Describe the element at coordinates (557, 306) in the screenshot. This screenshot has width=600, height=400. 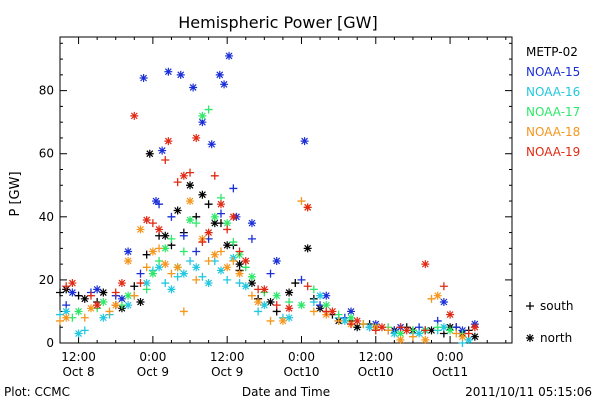
I see `legend-marker-label: south` at that location.